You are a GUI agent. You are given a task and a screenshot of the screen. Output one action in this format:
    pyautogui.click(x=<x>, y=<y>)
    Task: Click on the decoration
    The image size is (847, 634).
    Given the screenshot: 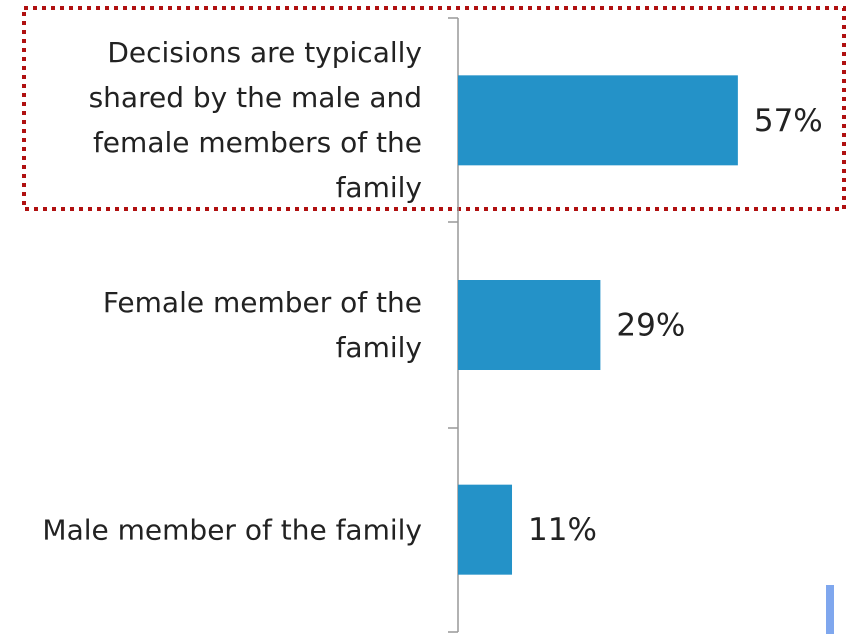 What is the action you would take?
    pyautogui.click(x=830, y=609)
    